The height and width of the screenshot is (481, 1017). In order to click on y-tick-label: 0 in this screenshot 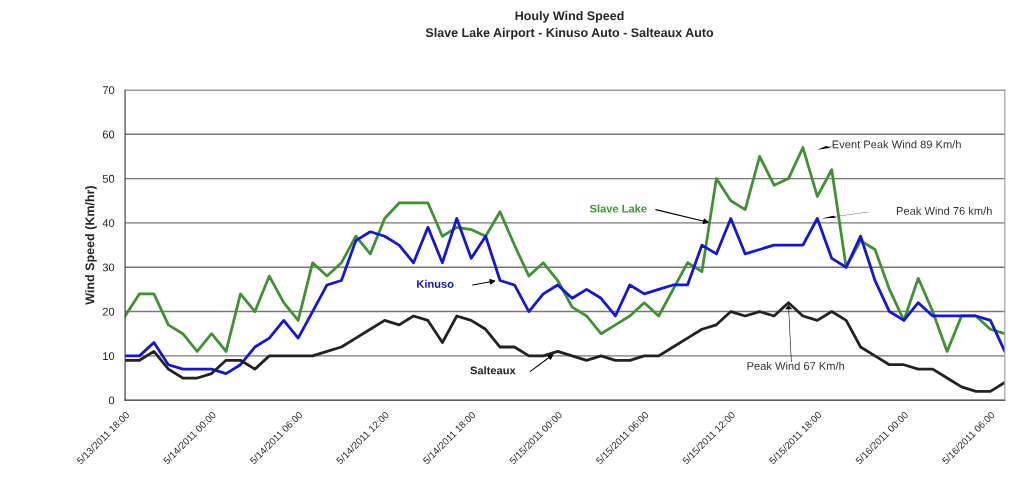, I will do `click(111, 400)`.